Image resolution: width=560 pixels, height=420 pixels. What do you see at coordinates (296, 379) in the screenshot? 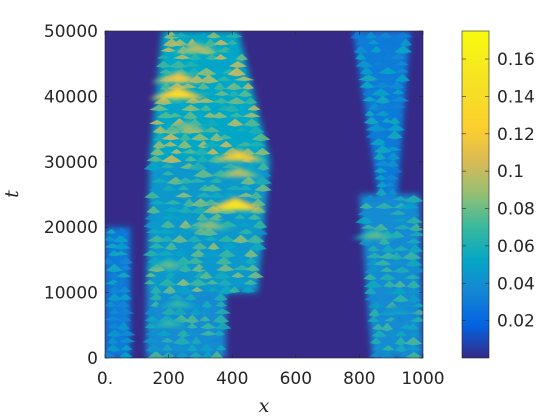
I see `x-tick-label: 600` at bounding box center [296, 379].